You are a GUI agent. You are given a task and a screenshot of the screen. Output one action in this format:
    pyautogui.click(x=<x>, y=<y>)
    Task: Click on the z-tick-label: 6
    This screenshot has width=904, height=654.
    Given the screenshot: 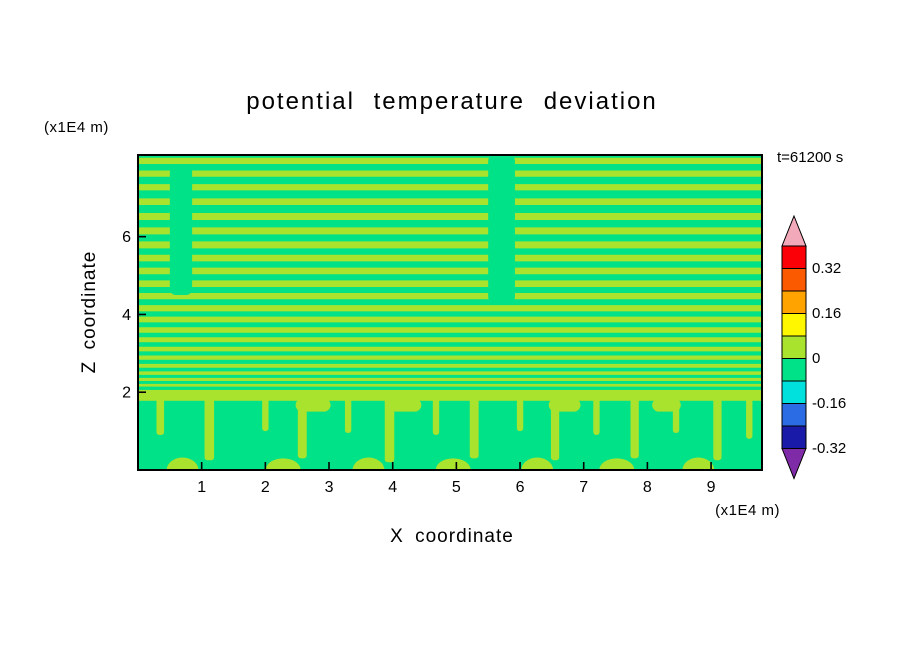 What is the action you would take?
    pyautogui.click(x=126, y=237)
    